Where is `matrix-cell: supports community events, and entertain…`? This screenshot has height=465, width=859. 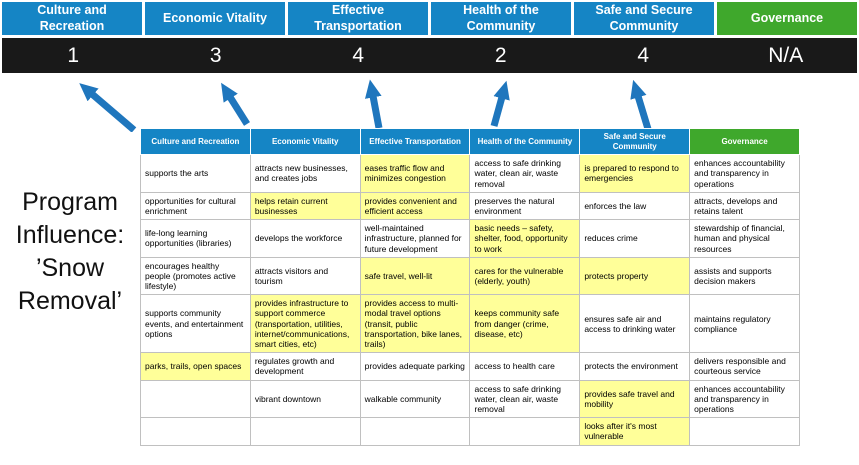
matrix-cell: supports community events, and entertain… is located at coordinates (195, 324).